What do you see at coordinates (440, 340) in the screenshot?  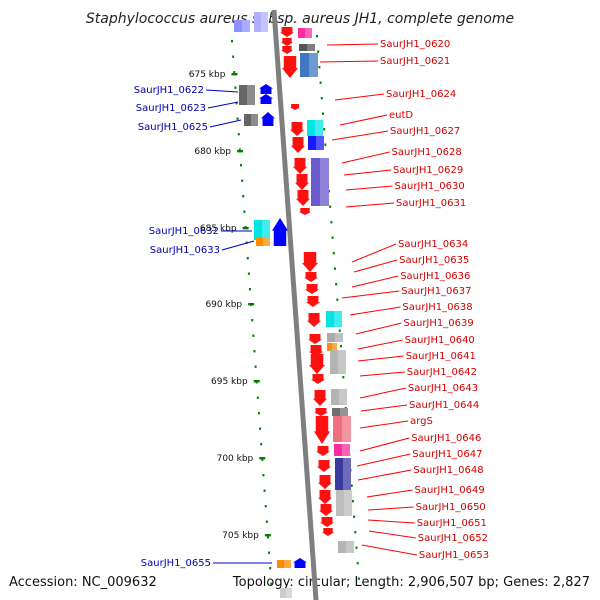 I see `right-gene-label: SaurJH1_0640` at bounding box center [440, 340].